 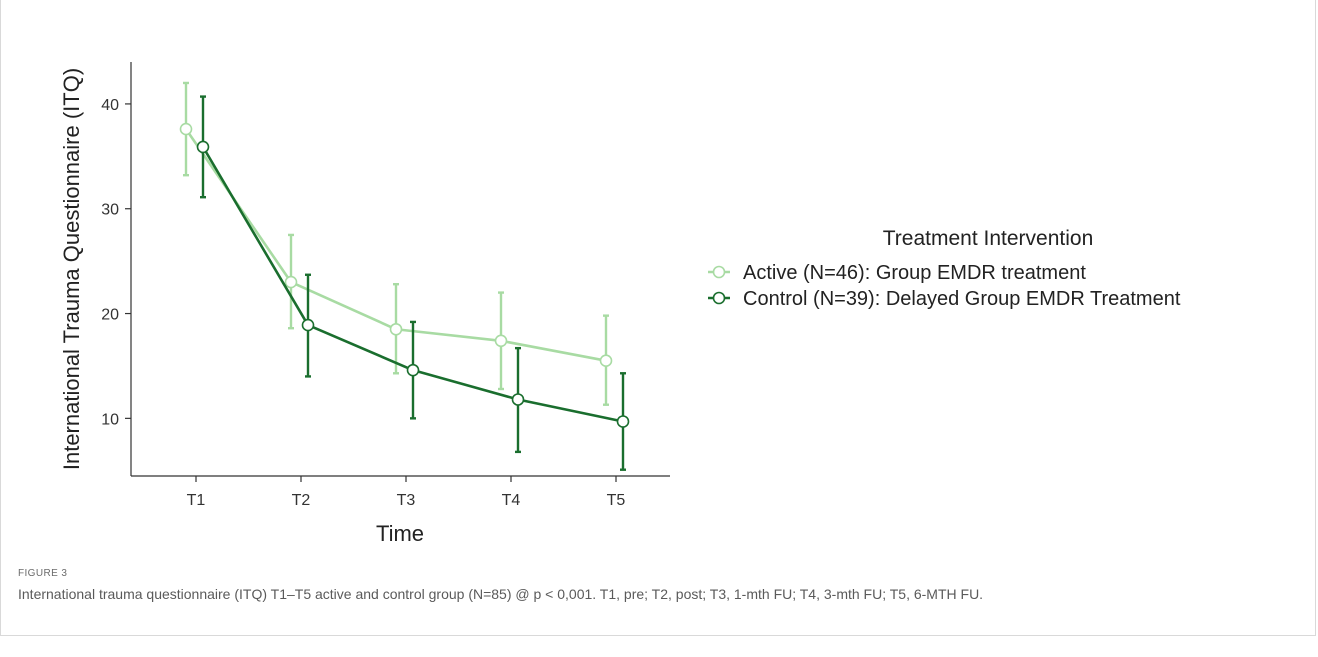 I want to click on x-tick-label: T5, so click(x=616, y=500).